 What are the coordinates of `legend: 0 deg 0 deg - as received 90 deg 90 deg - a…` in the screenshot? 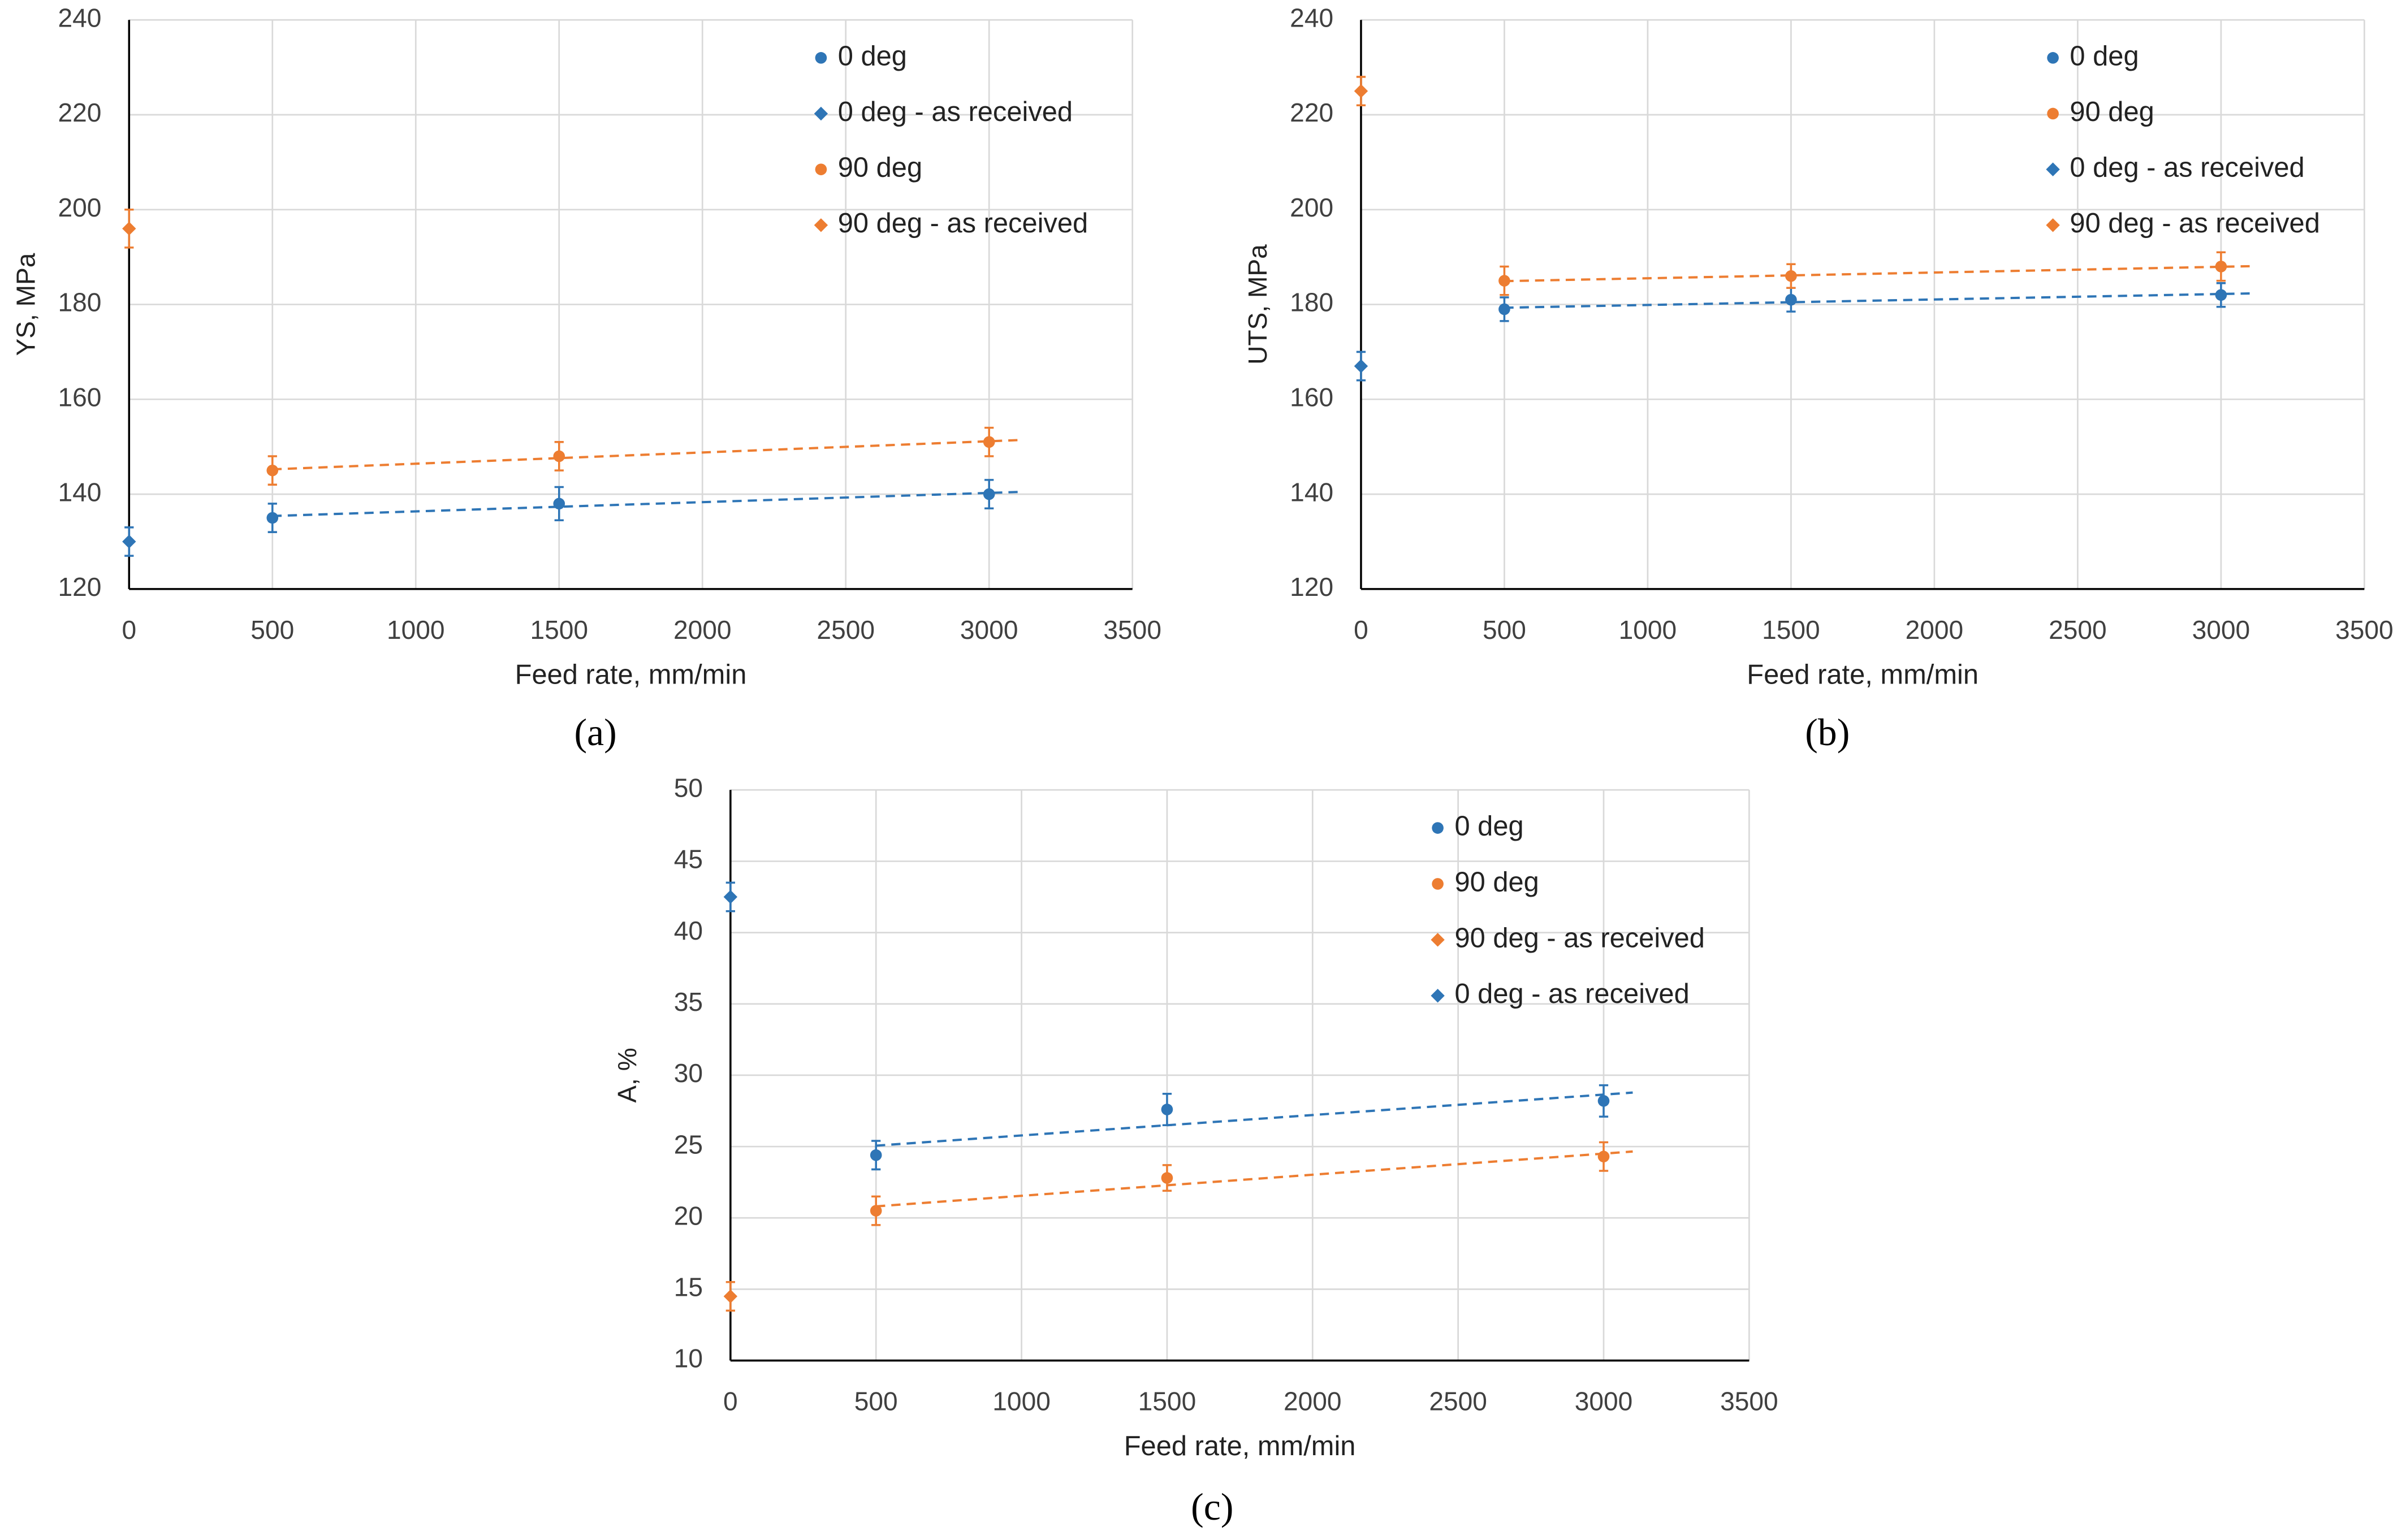 It's located at (951, 140).